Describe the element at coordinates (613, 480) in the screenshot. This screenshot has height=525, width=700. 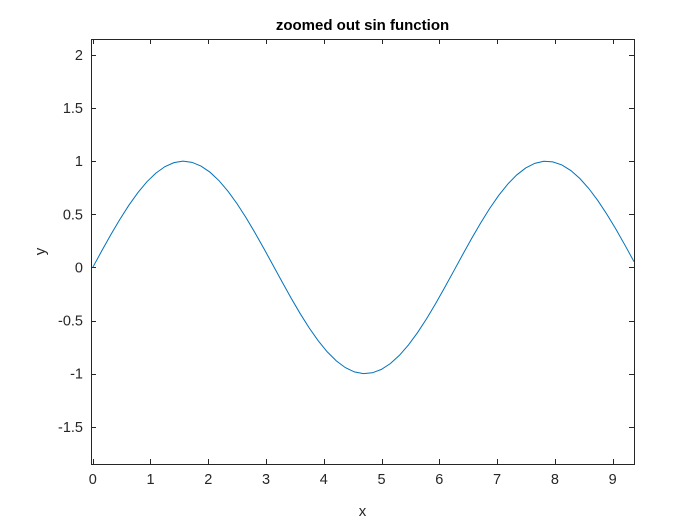
I see `x-tick-label: 9` at that location.